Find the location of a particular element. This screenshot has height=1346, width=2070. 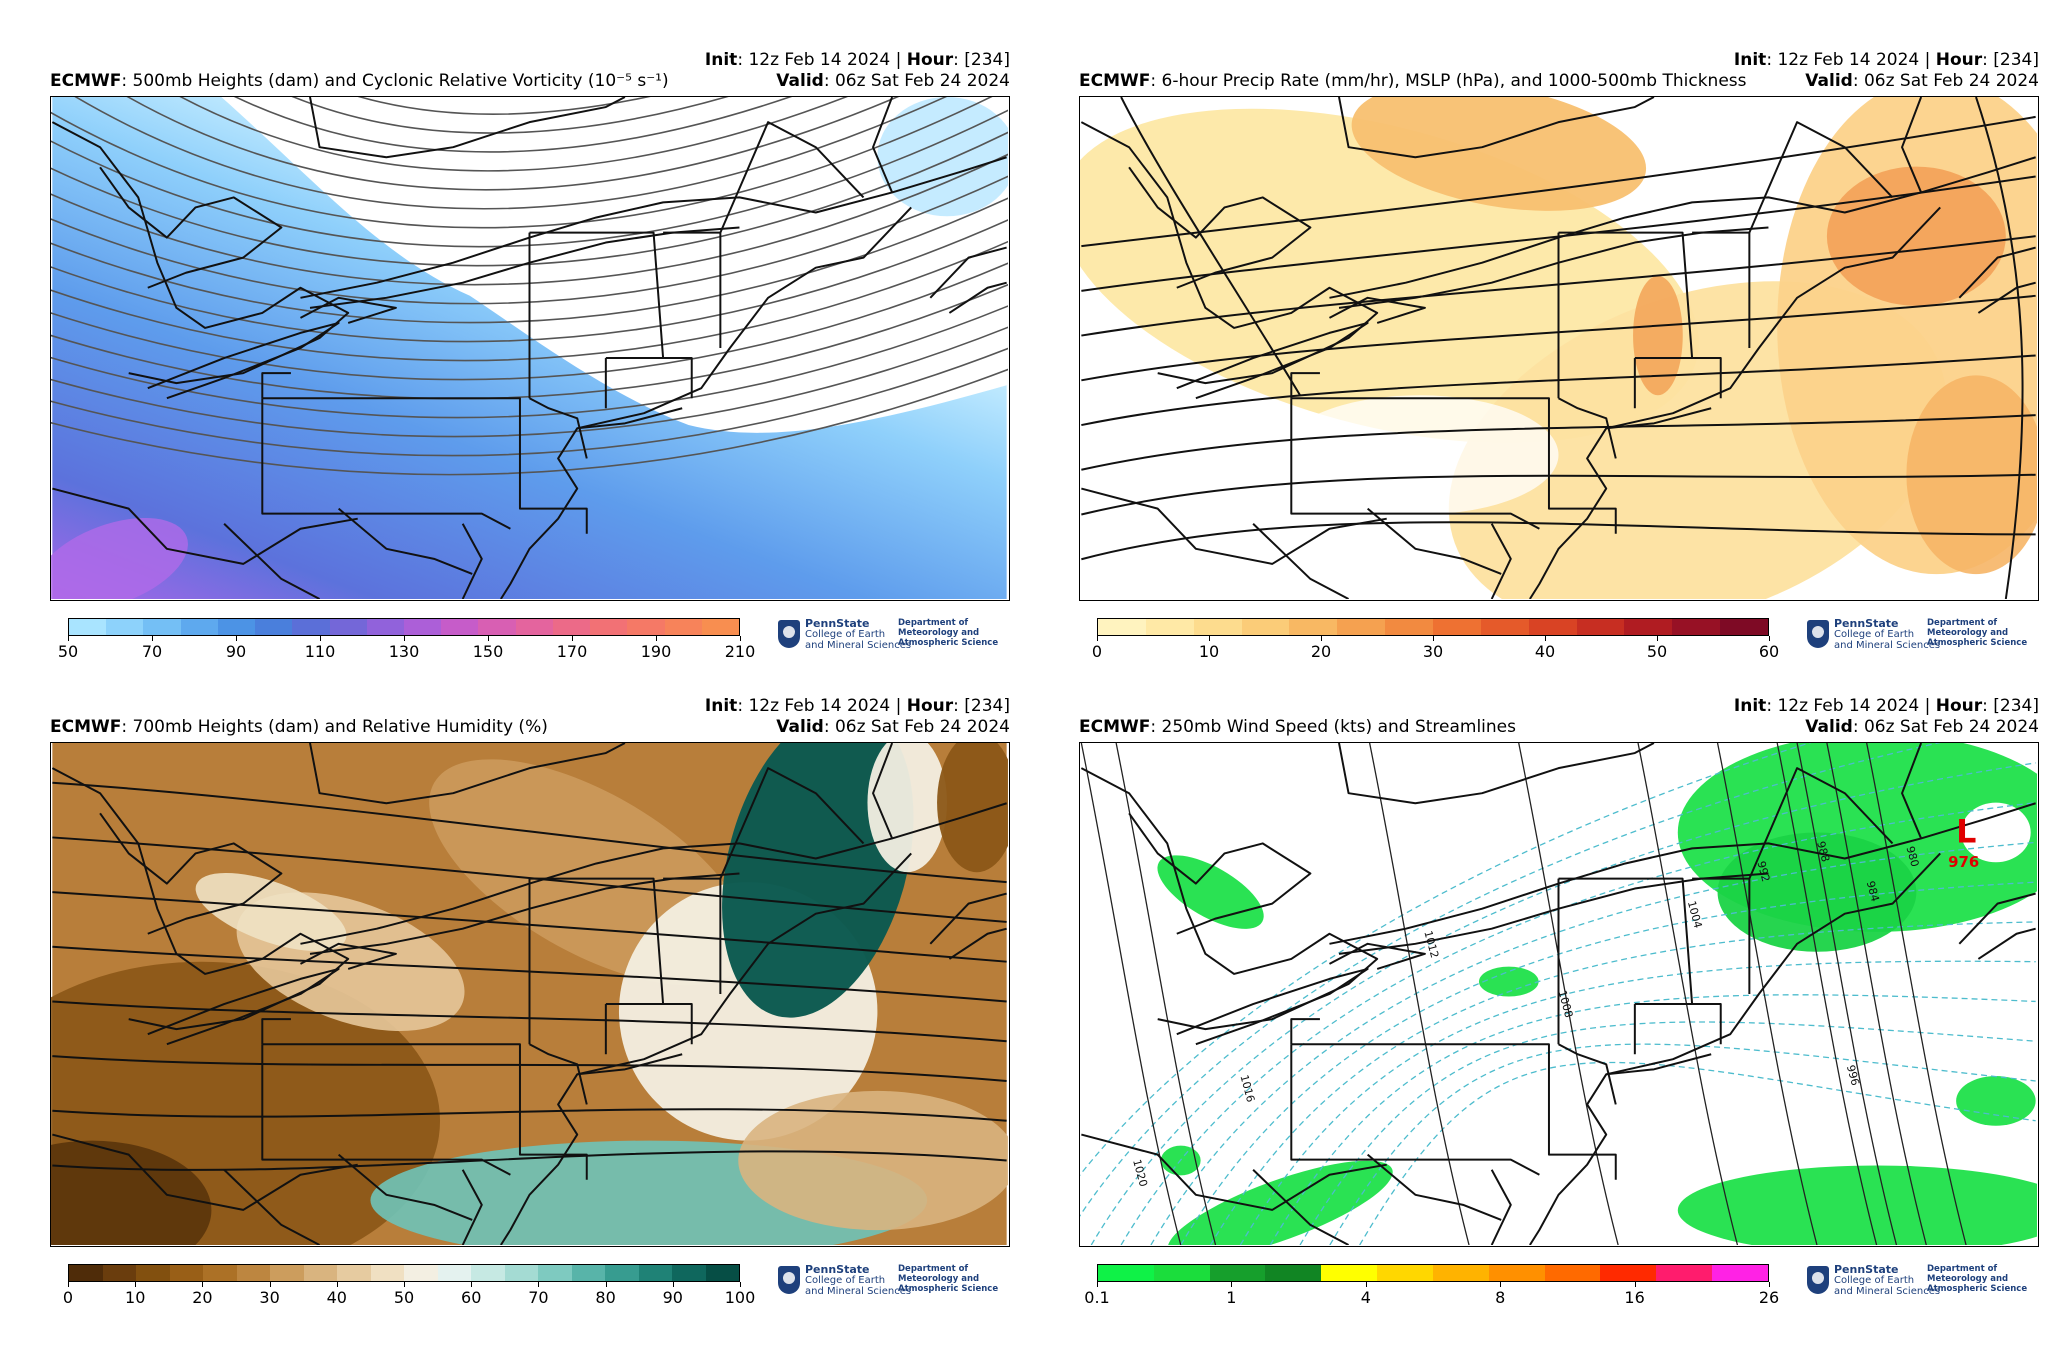

isobar-label: 980 is located at coordinates (1913, 857).